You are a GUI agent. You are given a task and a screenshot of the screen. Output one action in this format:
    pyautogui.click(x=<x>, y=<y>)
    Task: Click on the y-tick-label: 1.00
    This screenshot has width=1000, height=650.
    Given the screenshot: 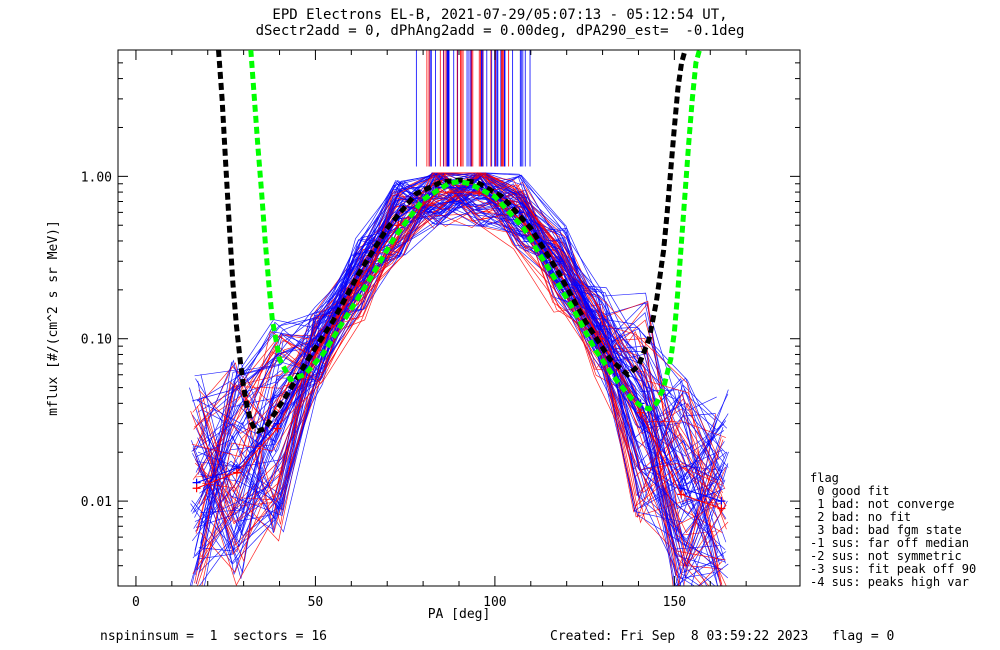 What is the action you would take?
    pyautogui.click(x=96, y=177)
    